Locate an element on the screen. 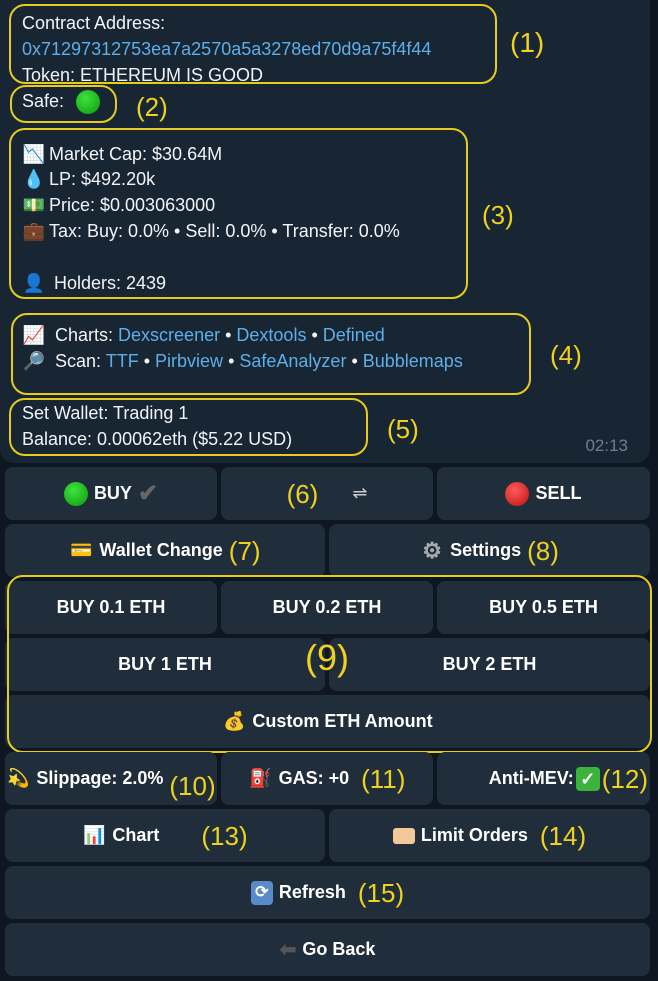  droplet-icon: 💧 is located at coordinates (34, 179).